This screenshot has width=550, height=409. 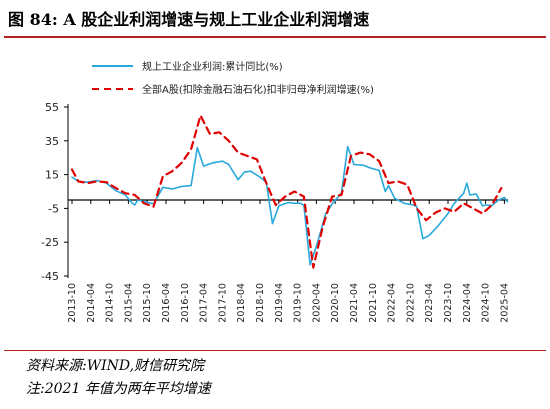 I want to click on x-tick-label: 2015-10, so click(x=147, y=303).